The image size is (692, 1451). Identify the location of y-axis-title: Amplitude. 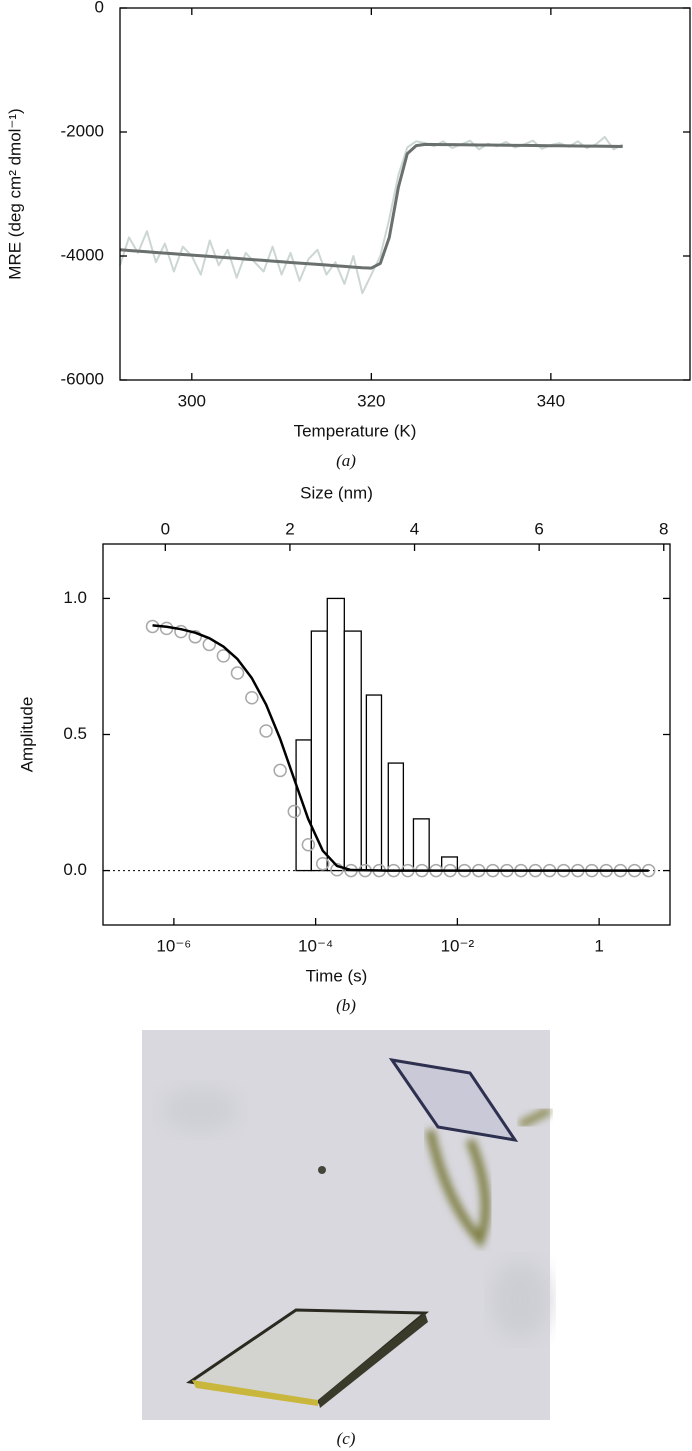
(26, 735).